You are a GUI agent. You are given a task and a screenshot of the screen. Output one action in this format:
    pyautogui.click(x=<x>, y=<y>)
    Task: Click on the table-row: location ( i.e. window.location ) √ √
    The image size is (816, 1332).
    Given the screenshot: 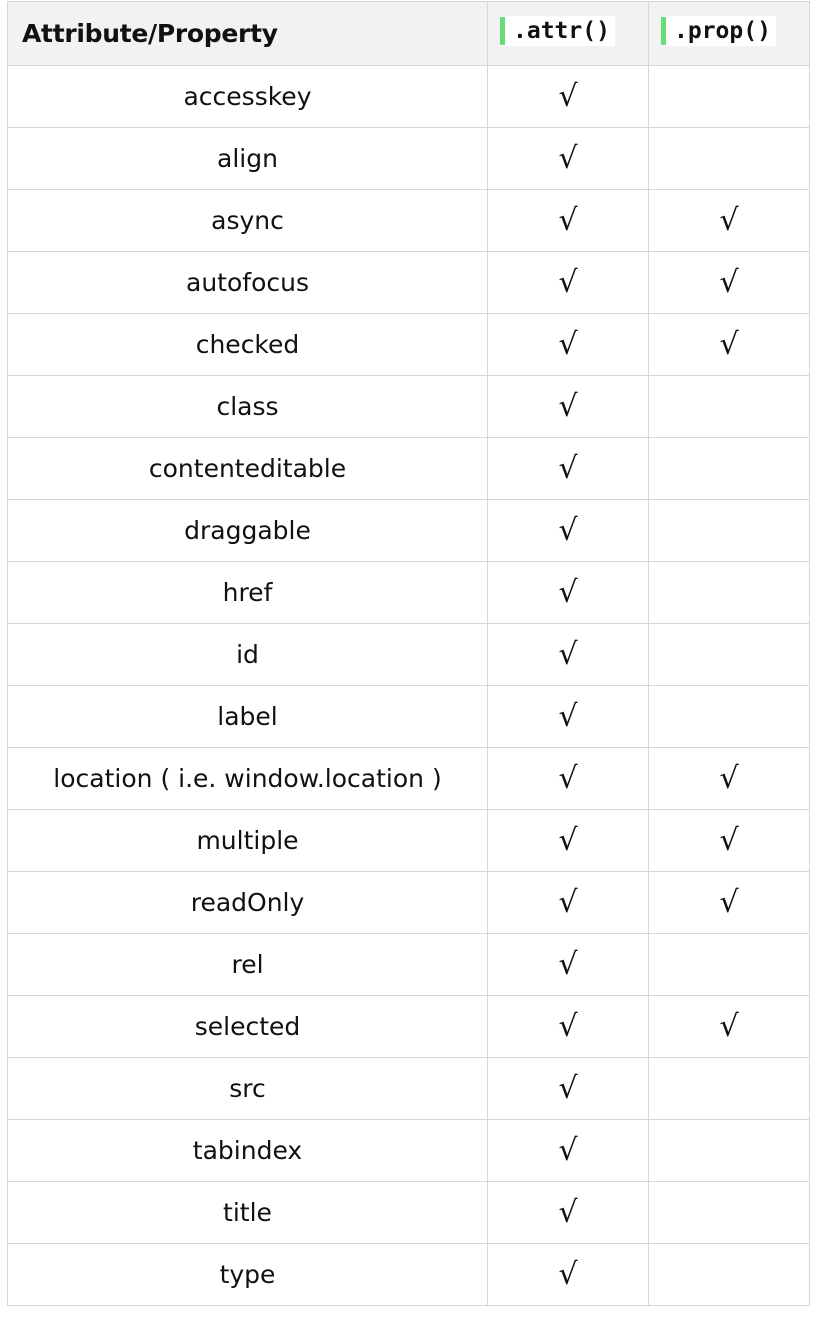 What is the action you would take?
    pyautogui.click(x=408, y=778)
    